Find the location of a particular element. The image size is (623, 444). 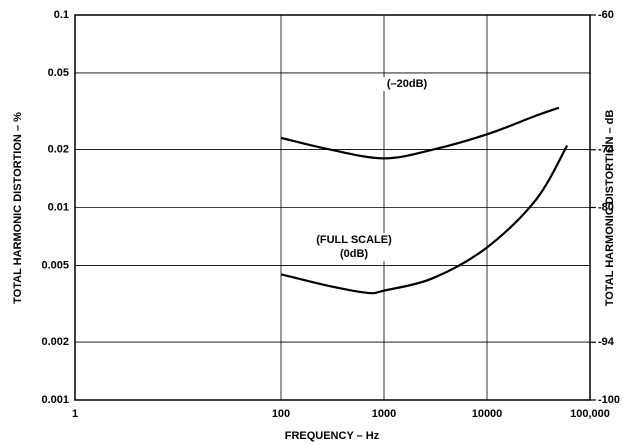

y-tick-label: 0.001 is located at coordinates (55, 400).